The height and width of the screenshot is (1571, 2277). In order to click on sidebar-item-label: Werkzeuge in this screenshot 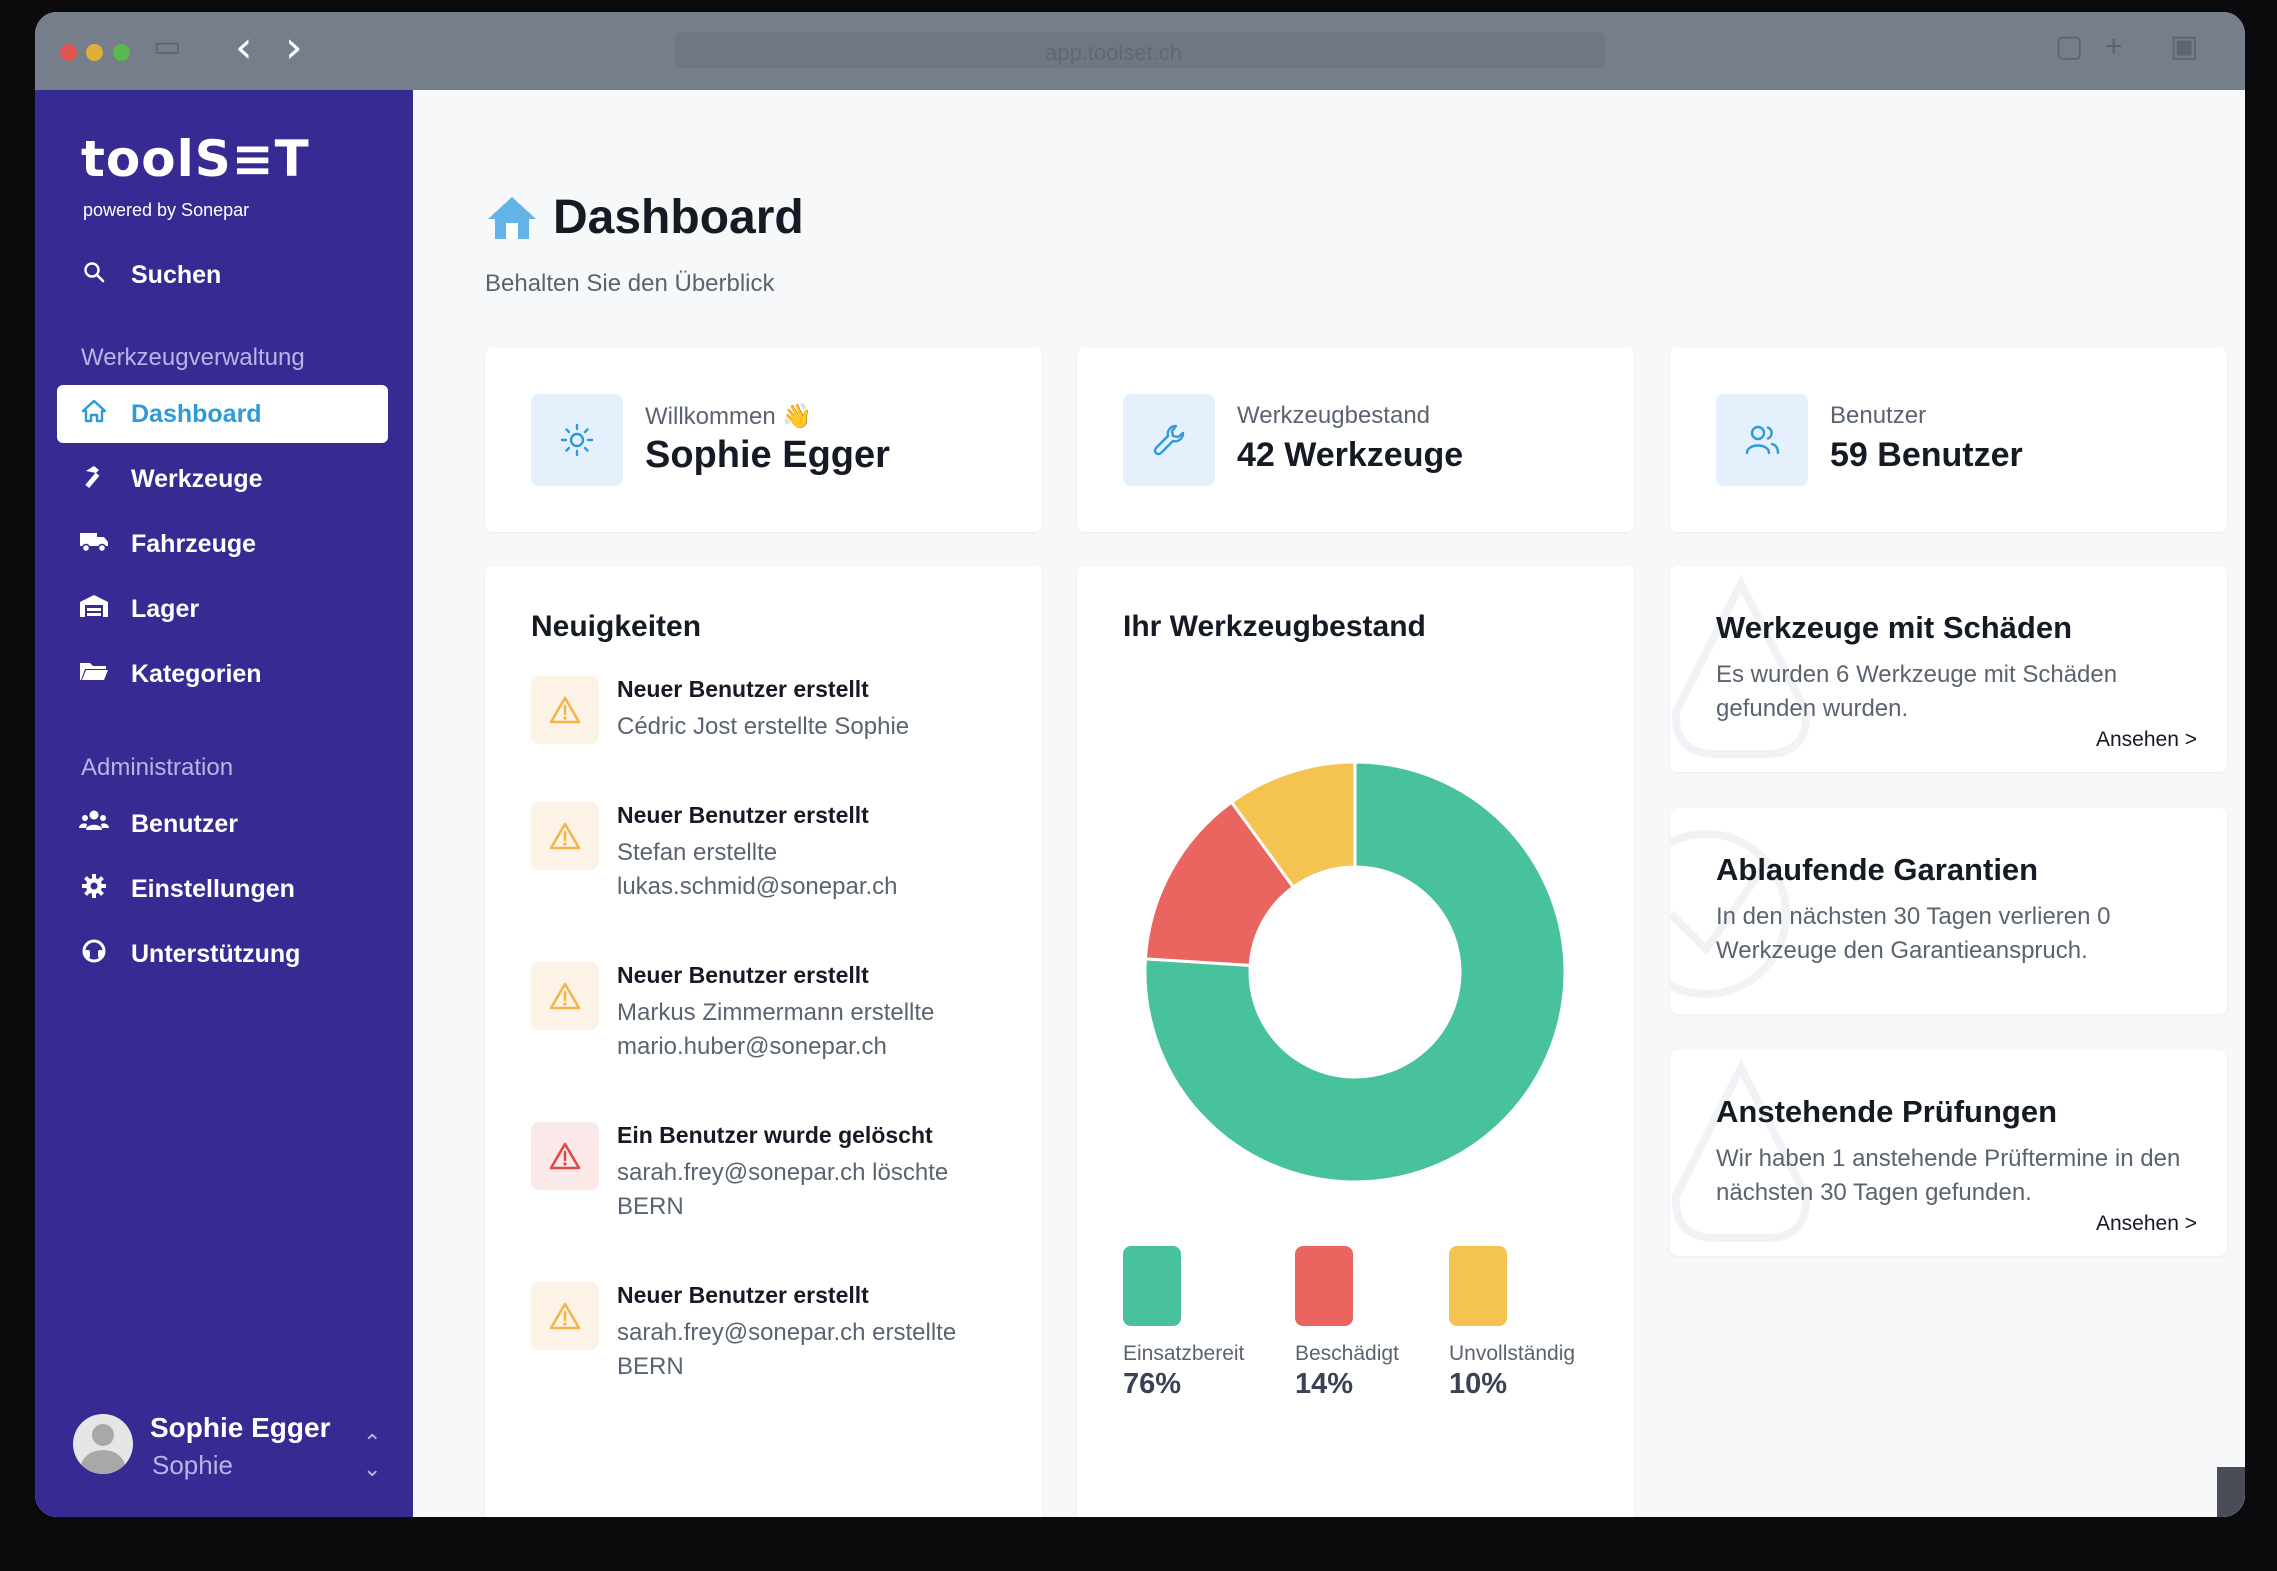, I will do `click(197, 478)`.